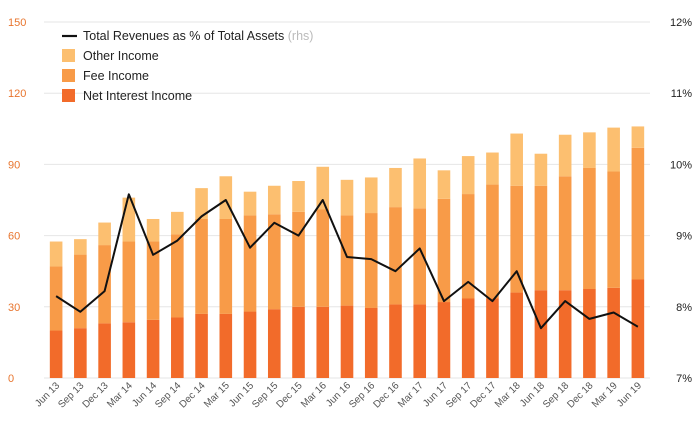  I want to click on y-tick-label: 0, so click(11, 379).